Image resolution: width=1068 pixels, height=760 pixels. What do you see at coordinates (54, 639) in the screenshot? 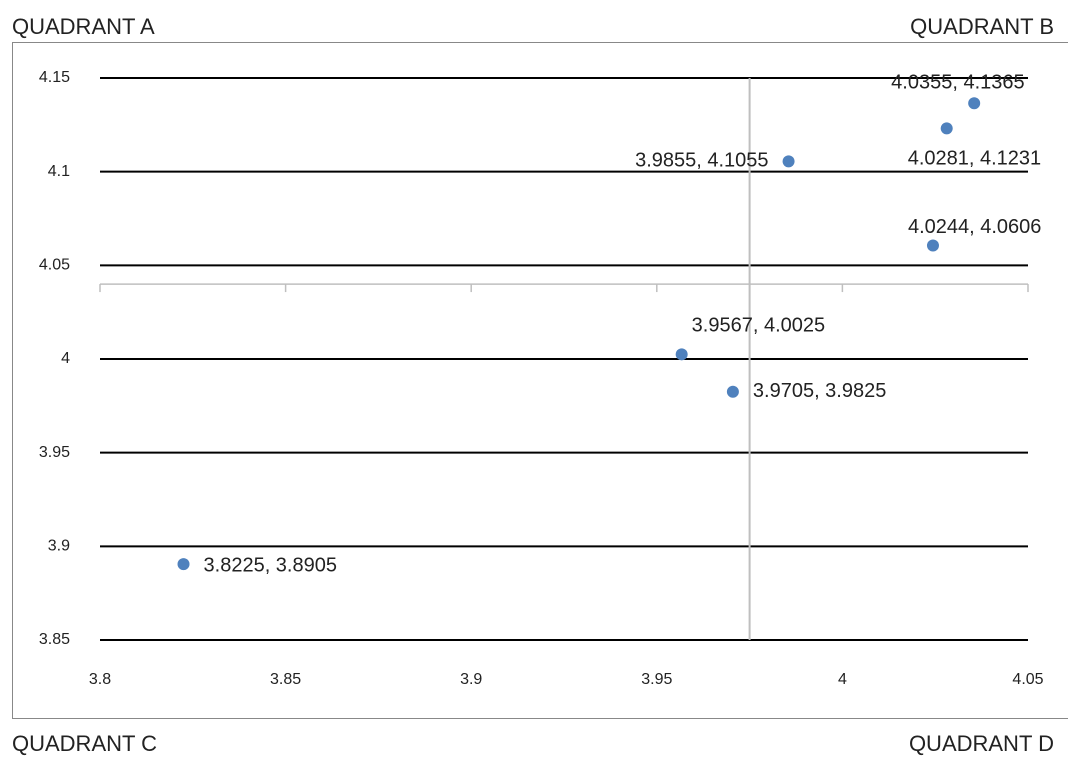
I see `y-tick-label: 3.85` at bounding box center [54, 639].